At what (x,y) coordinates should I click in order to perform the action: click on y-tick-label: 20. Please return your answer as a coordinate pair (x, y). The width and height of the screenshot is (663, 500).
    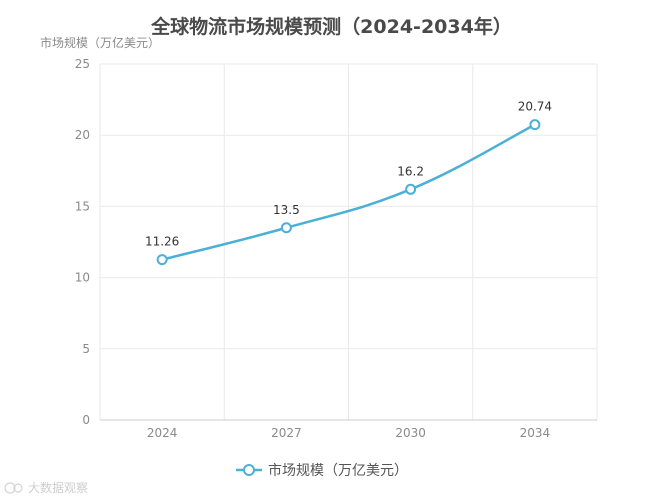
    Looking at the image, I should click on (82, 135).